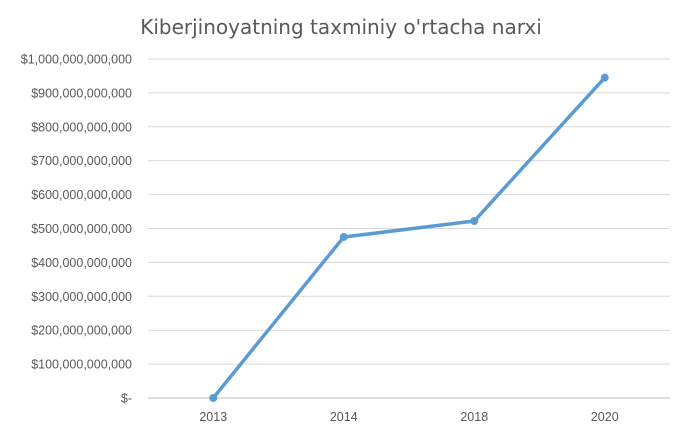 The width and height of the screenshot is (683, 433). Describe the element at coordinates (81, 127) in the screenshot. I see `y-tick-label: $800,000,000,000` at that location.